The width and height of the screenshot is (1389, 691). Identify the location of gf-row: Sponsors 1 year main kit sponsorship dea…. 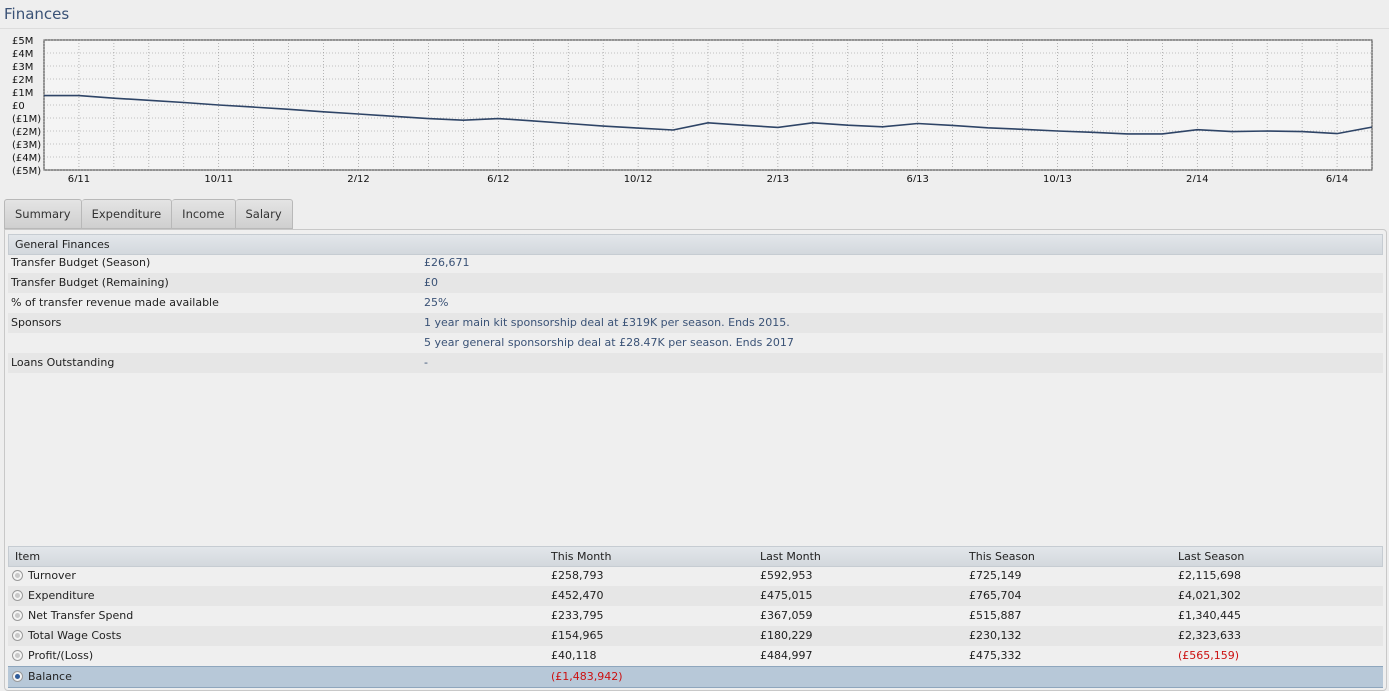
(695, 323).